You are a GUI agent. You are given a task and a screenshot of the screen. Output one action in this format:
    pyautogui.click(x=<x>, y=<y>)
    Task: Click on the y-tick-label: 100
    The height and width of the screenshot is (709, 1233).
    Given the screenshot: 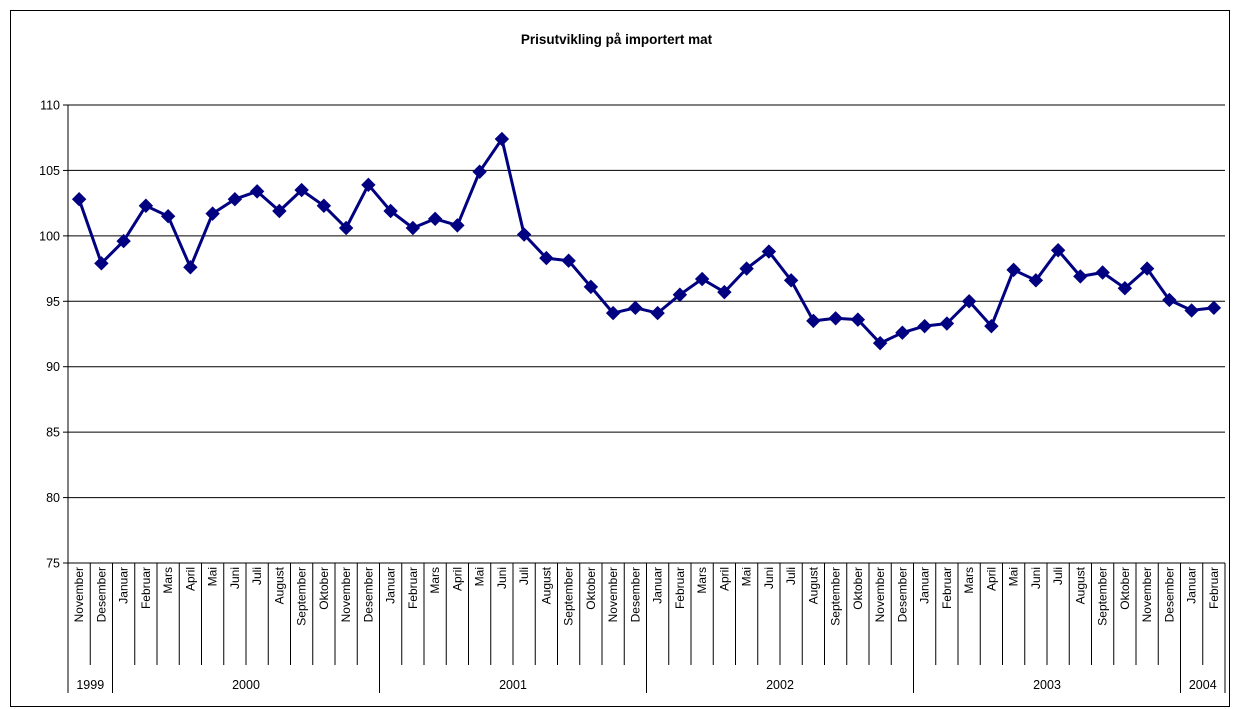 What is the action you would take?
    pyautogui.click(x=49, y=236)
    